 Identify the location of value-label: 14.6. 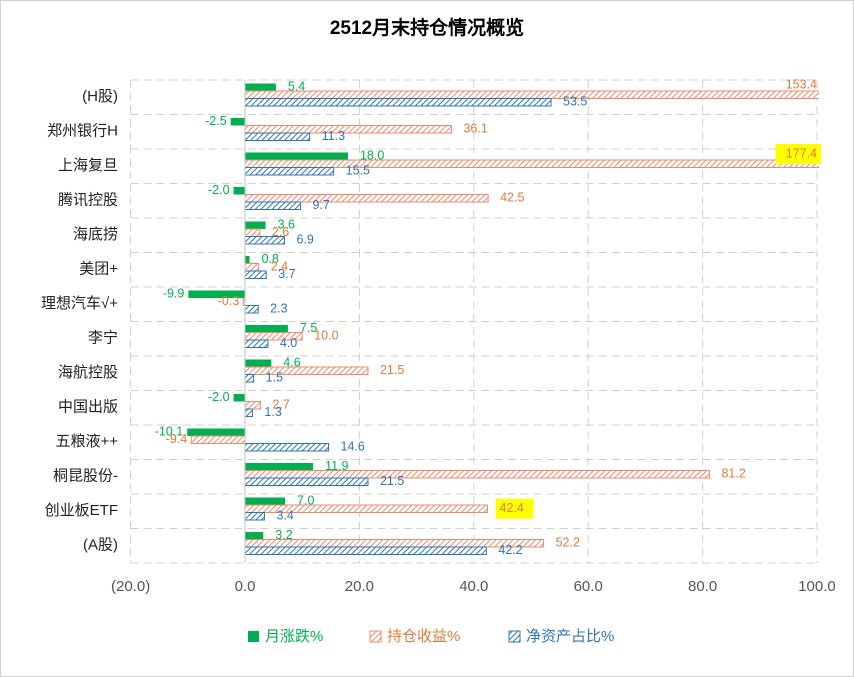
(353, 447).